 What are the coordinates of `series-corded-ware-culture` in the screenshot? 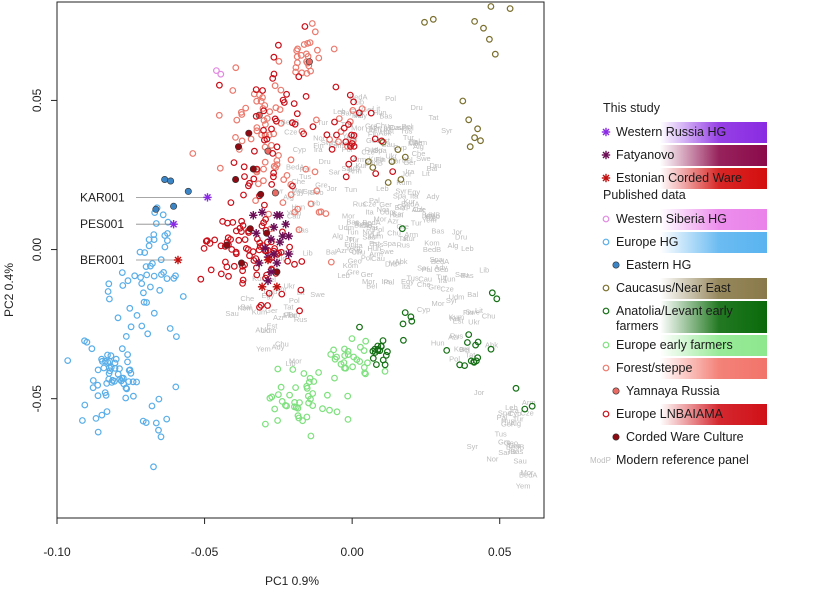 It's located at (252, 202).